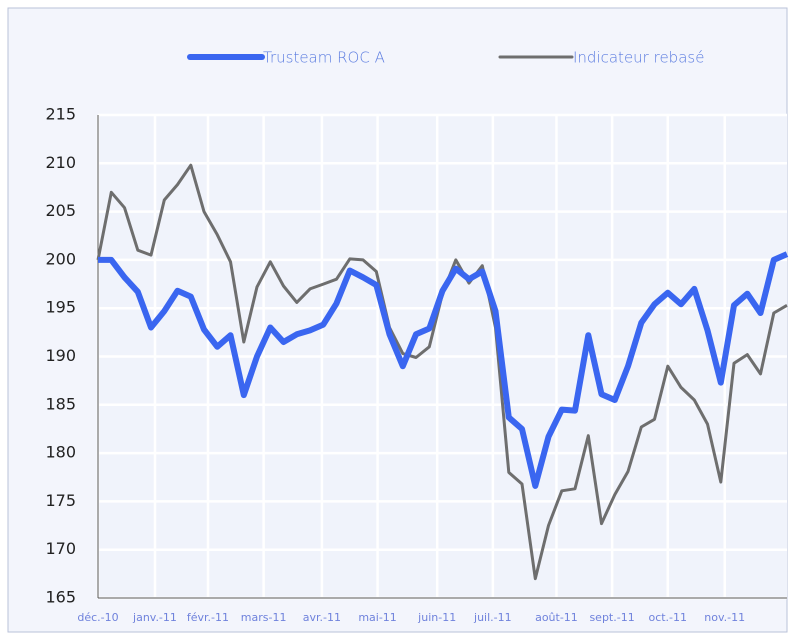 This screenshot has width=795, height=640. Describe the element at coordinates (60, 597) in the screenshot. I see `y-tick-label: 165` at that location.